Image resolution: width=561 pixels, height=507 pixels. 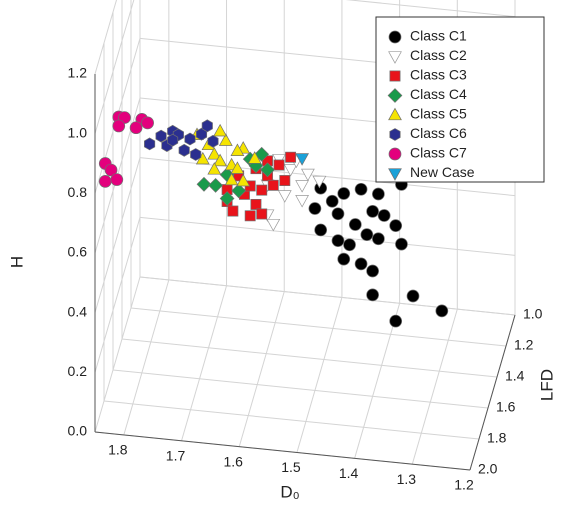 What do you see at coordinates (442, 172) in the screenshot?
I see `legend-label: New Case` at bounding box center [442, 172].